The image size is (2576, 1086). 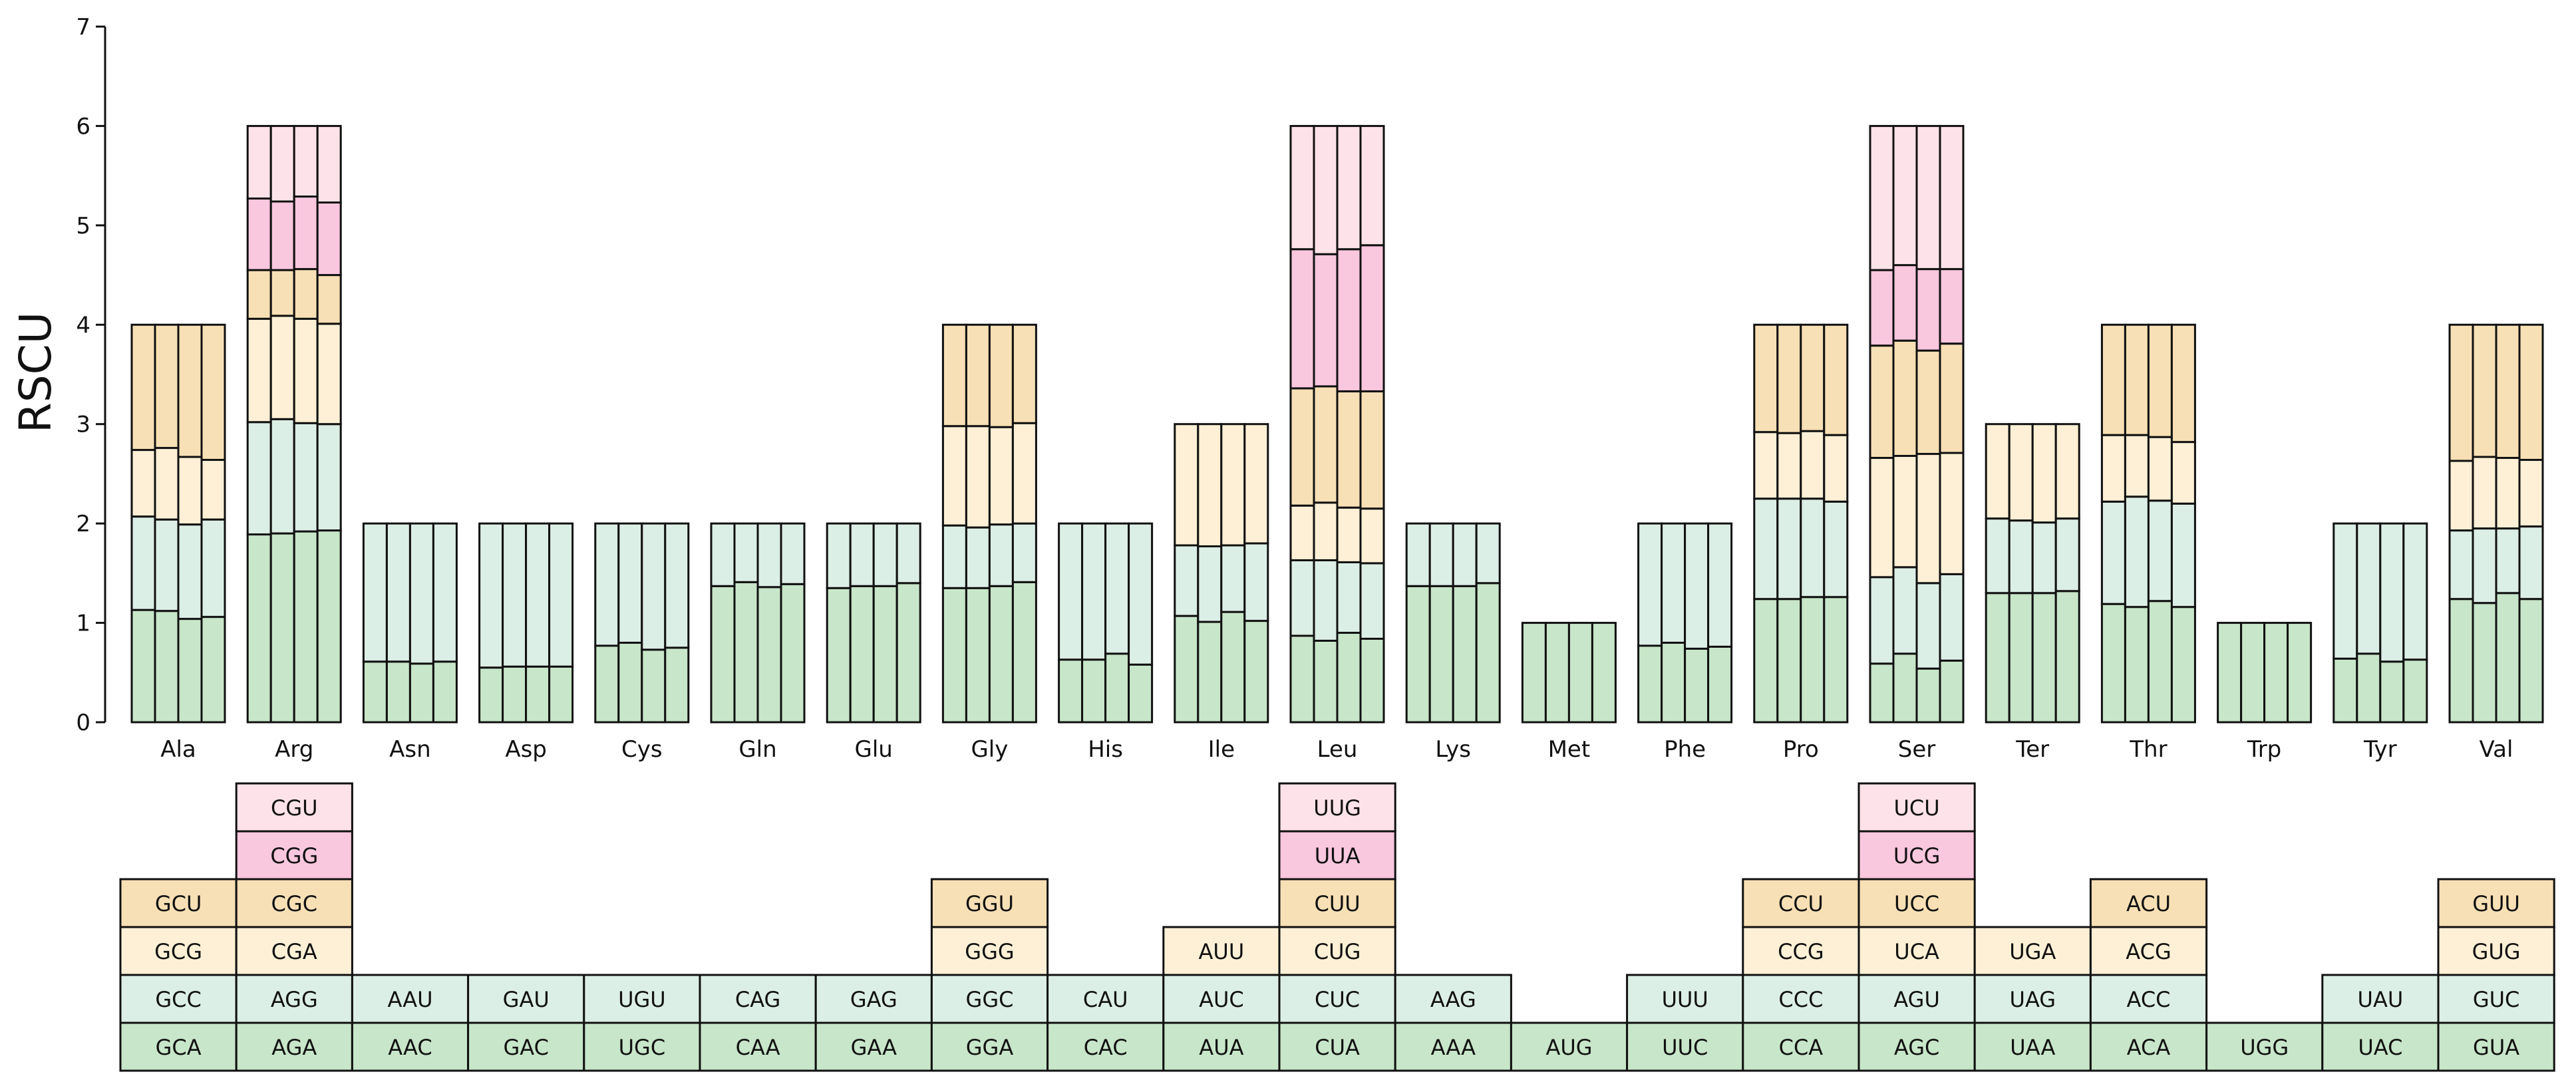 I want to click on bar-segment-aaa, so click(x=1488, y=653).